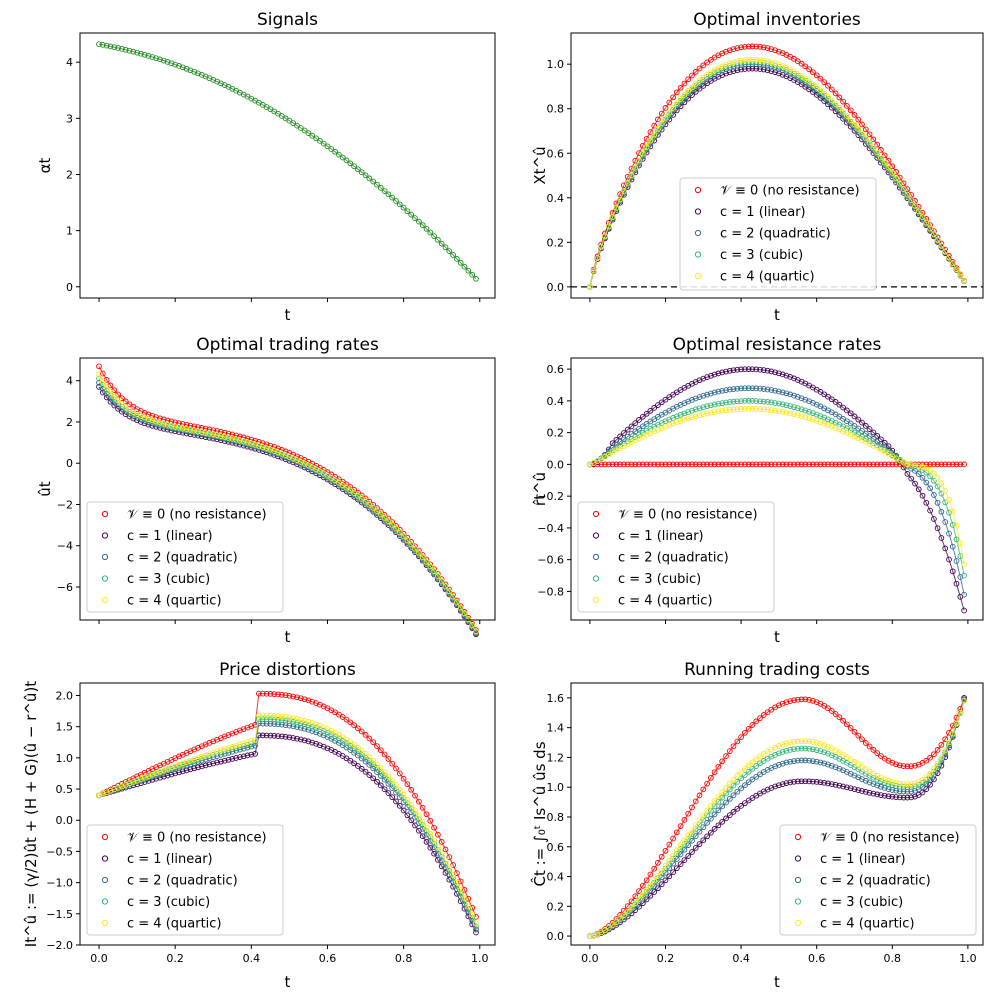 The width and height of the screenshot is (996, 996). I want to click on legend-label: c = 1 (linear), so click(170, 536).